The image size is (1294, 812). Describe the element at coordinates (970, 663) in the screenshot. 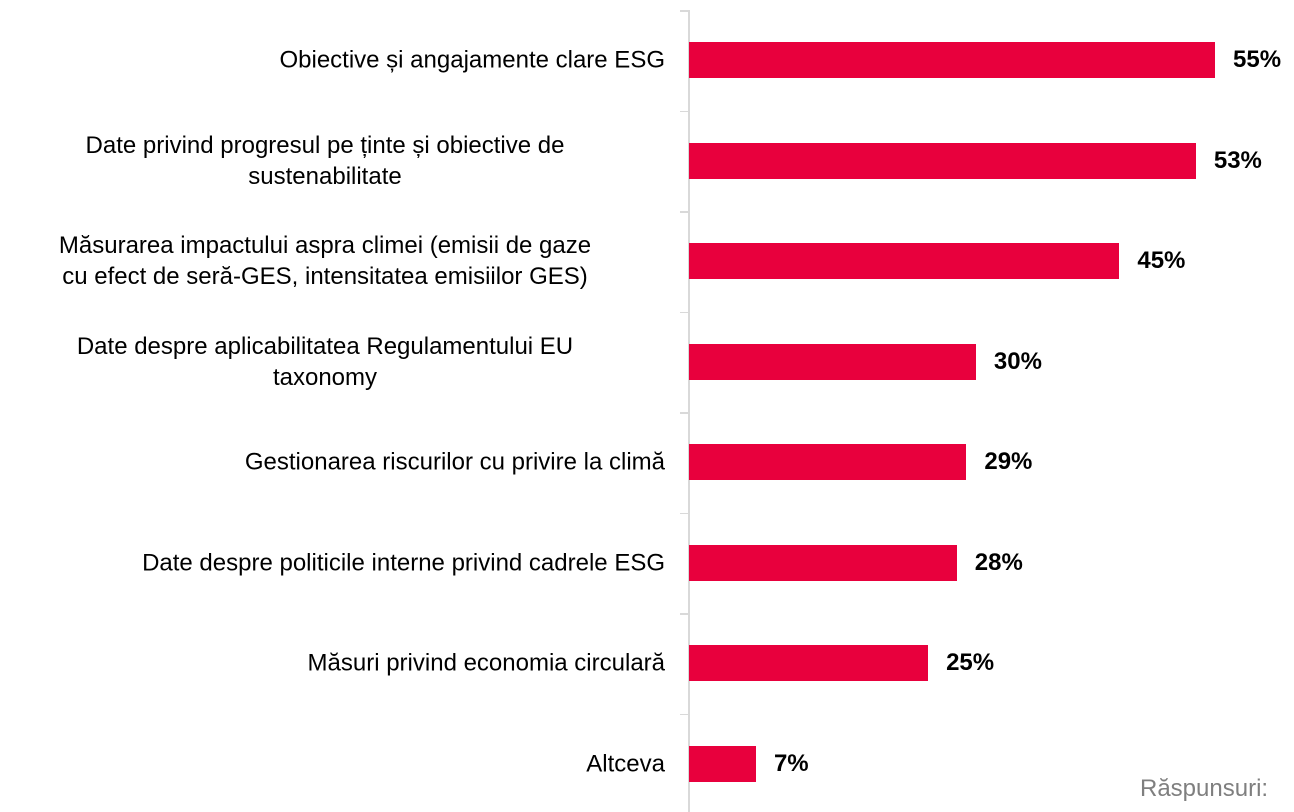

I see `value-label: 25%` at that location.